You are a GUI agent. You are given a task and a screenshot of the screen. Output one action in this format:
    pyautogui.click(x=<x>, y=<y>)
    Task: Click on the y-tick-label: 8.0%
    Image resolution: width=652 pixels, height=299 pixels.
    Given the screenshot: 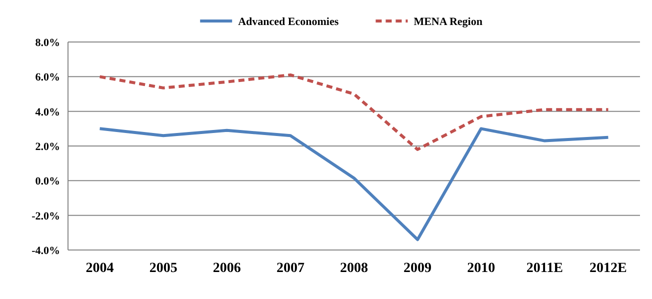 What is the action you would take?
    pyautogui.click(x=47, y=43)
    